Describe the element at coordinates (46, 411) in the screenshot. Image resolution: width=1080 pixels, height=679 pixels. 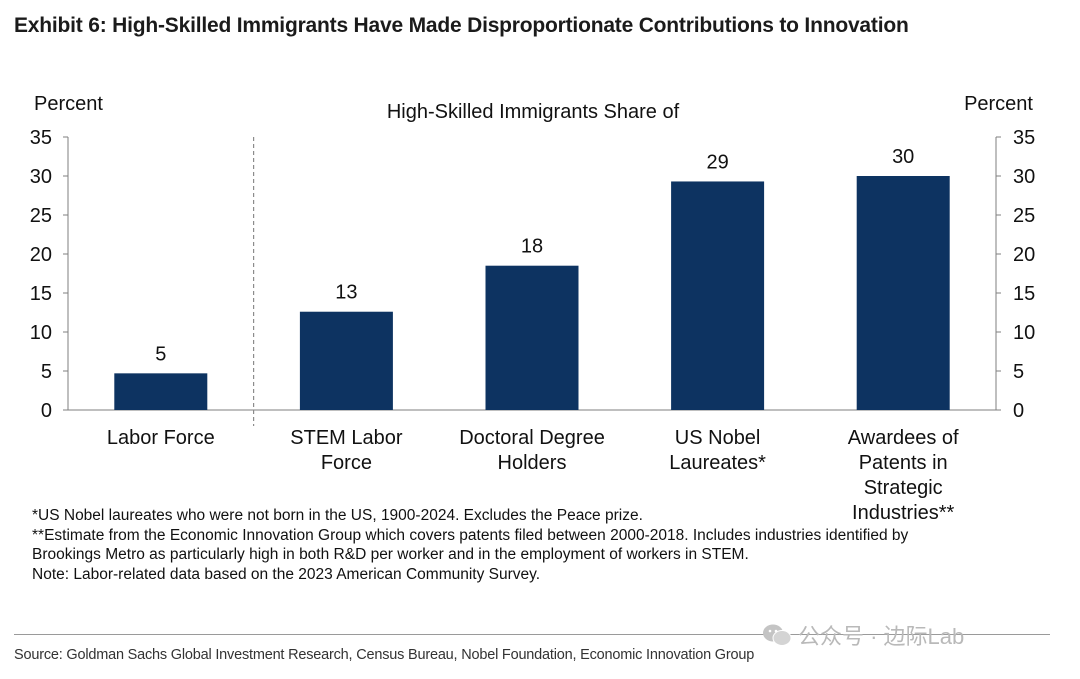
I see `y-tick-label-left: 0` at that location.